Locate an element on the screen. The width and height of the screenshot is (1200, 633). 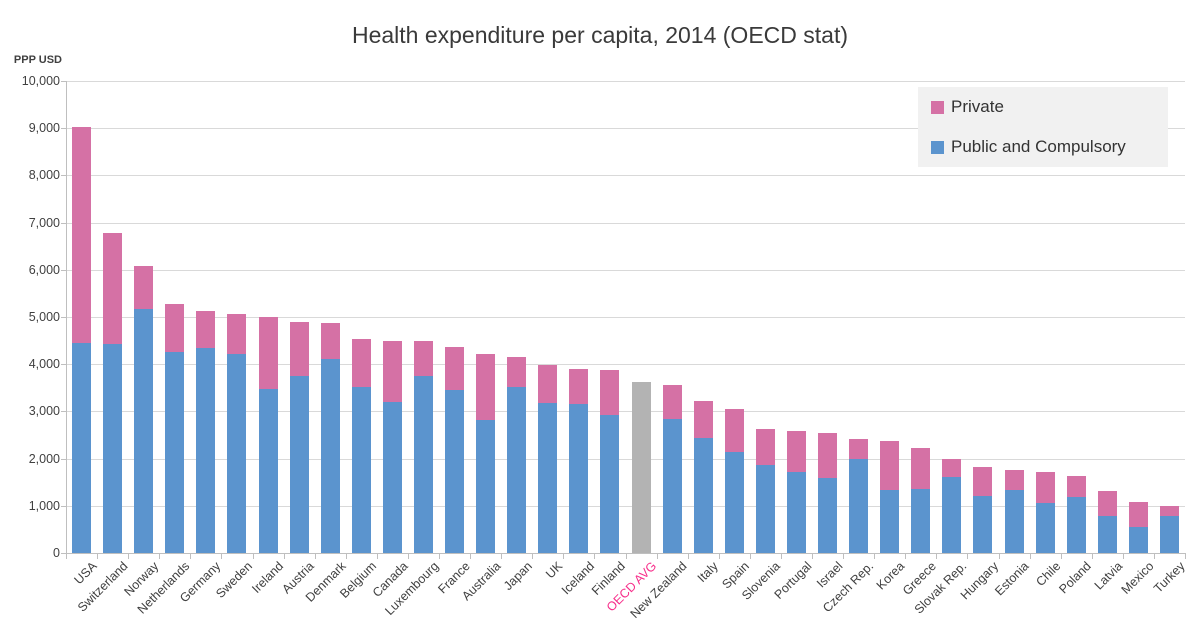
bar-poland-private is located at coordinates (1076, 486).